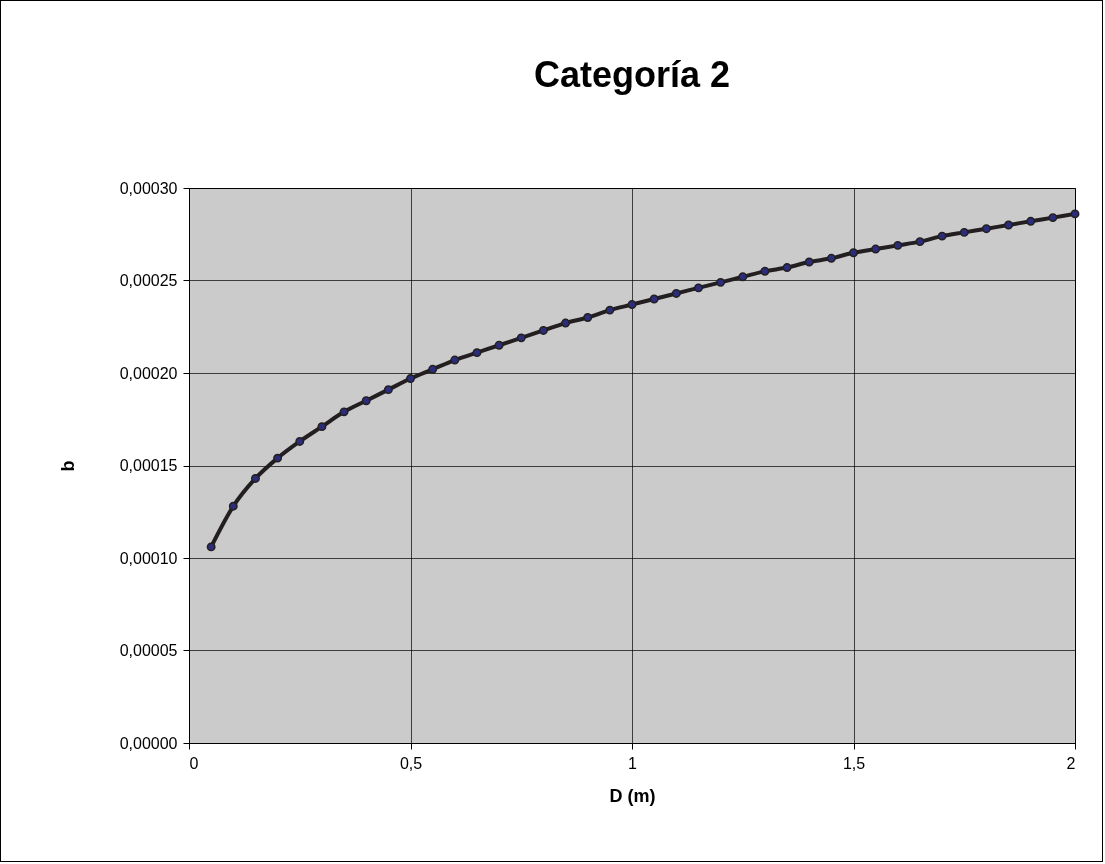 This screenshot has width=1105, height=864. Describe the element at coordinates (148, 188) in the screenshot. I see `y-tick-label: 0,00030` at that location.